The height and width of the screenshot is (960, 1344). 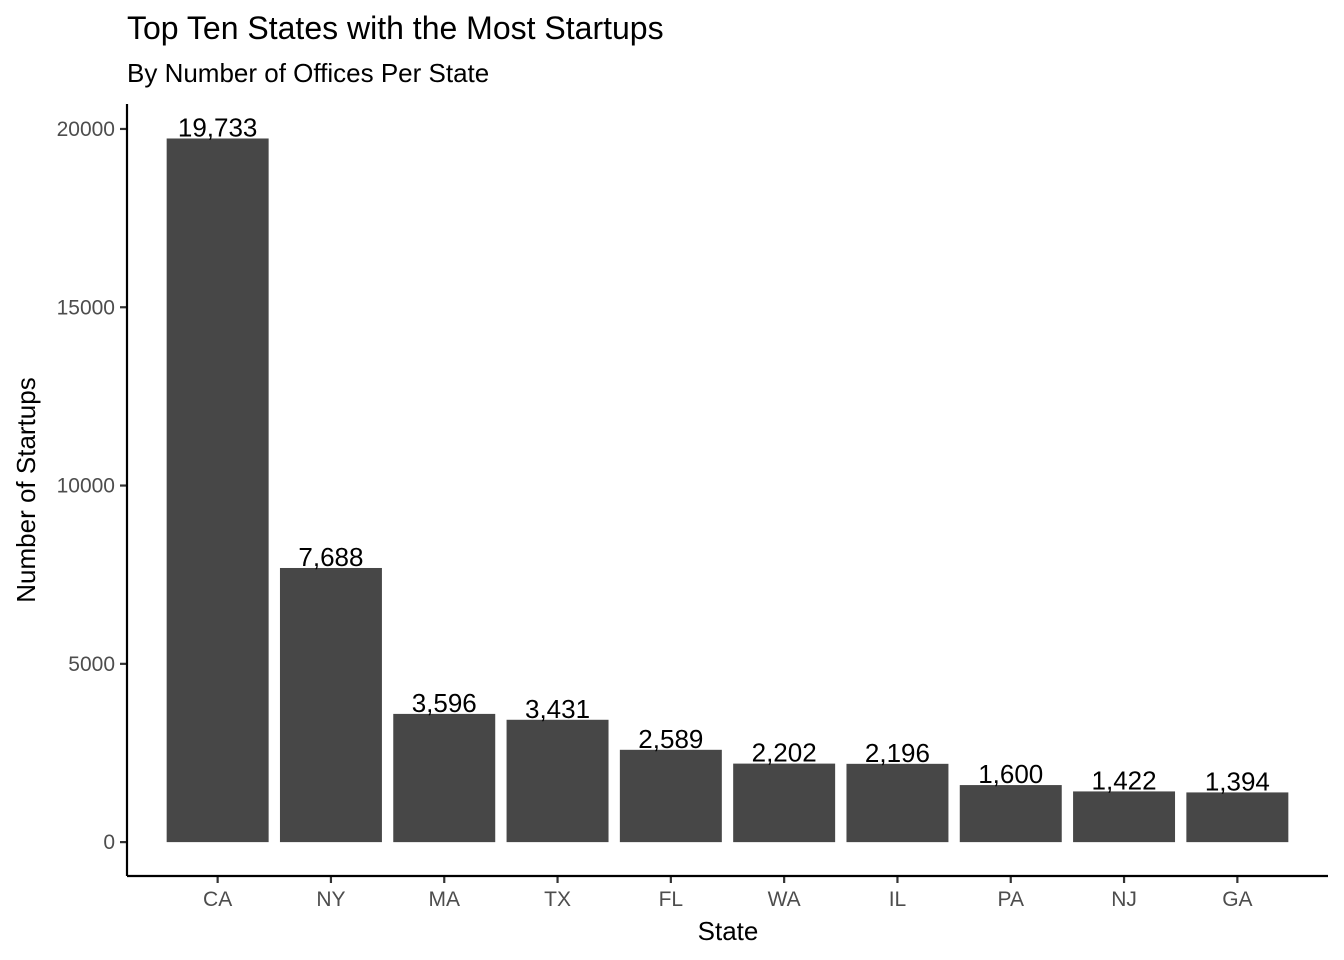 What do you see at coordinates (1237, 781) in the screenshot?
I see `data-label-ga: 1,394` at bounding box center [1237, 781].